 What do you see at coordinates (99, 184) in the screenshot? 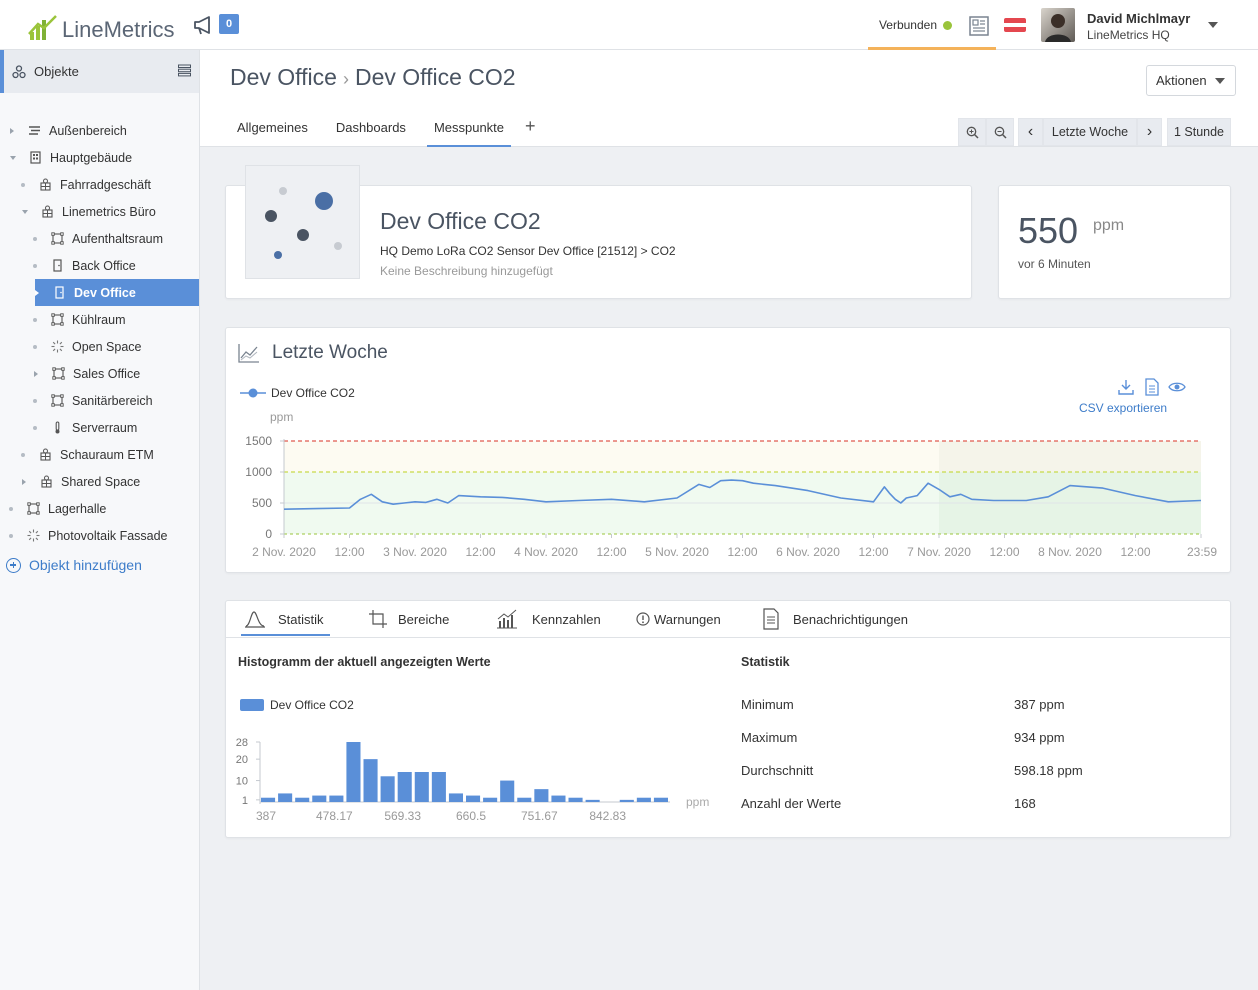
I see `sidebar-item-fahrradgeschäft: Fahrradgeschäft` at bounding box center [99, 184].